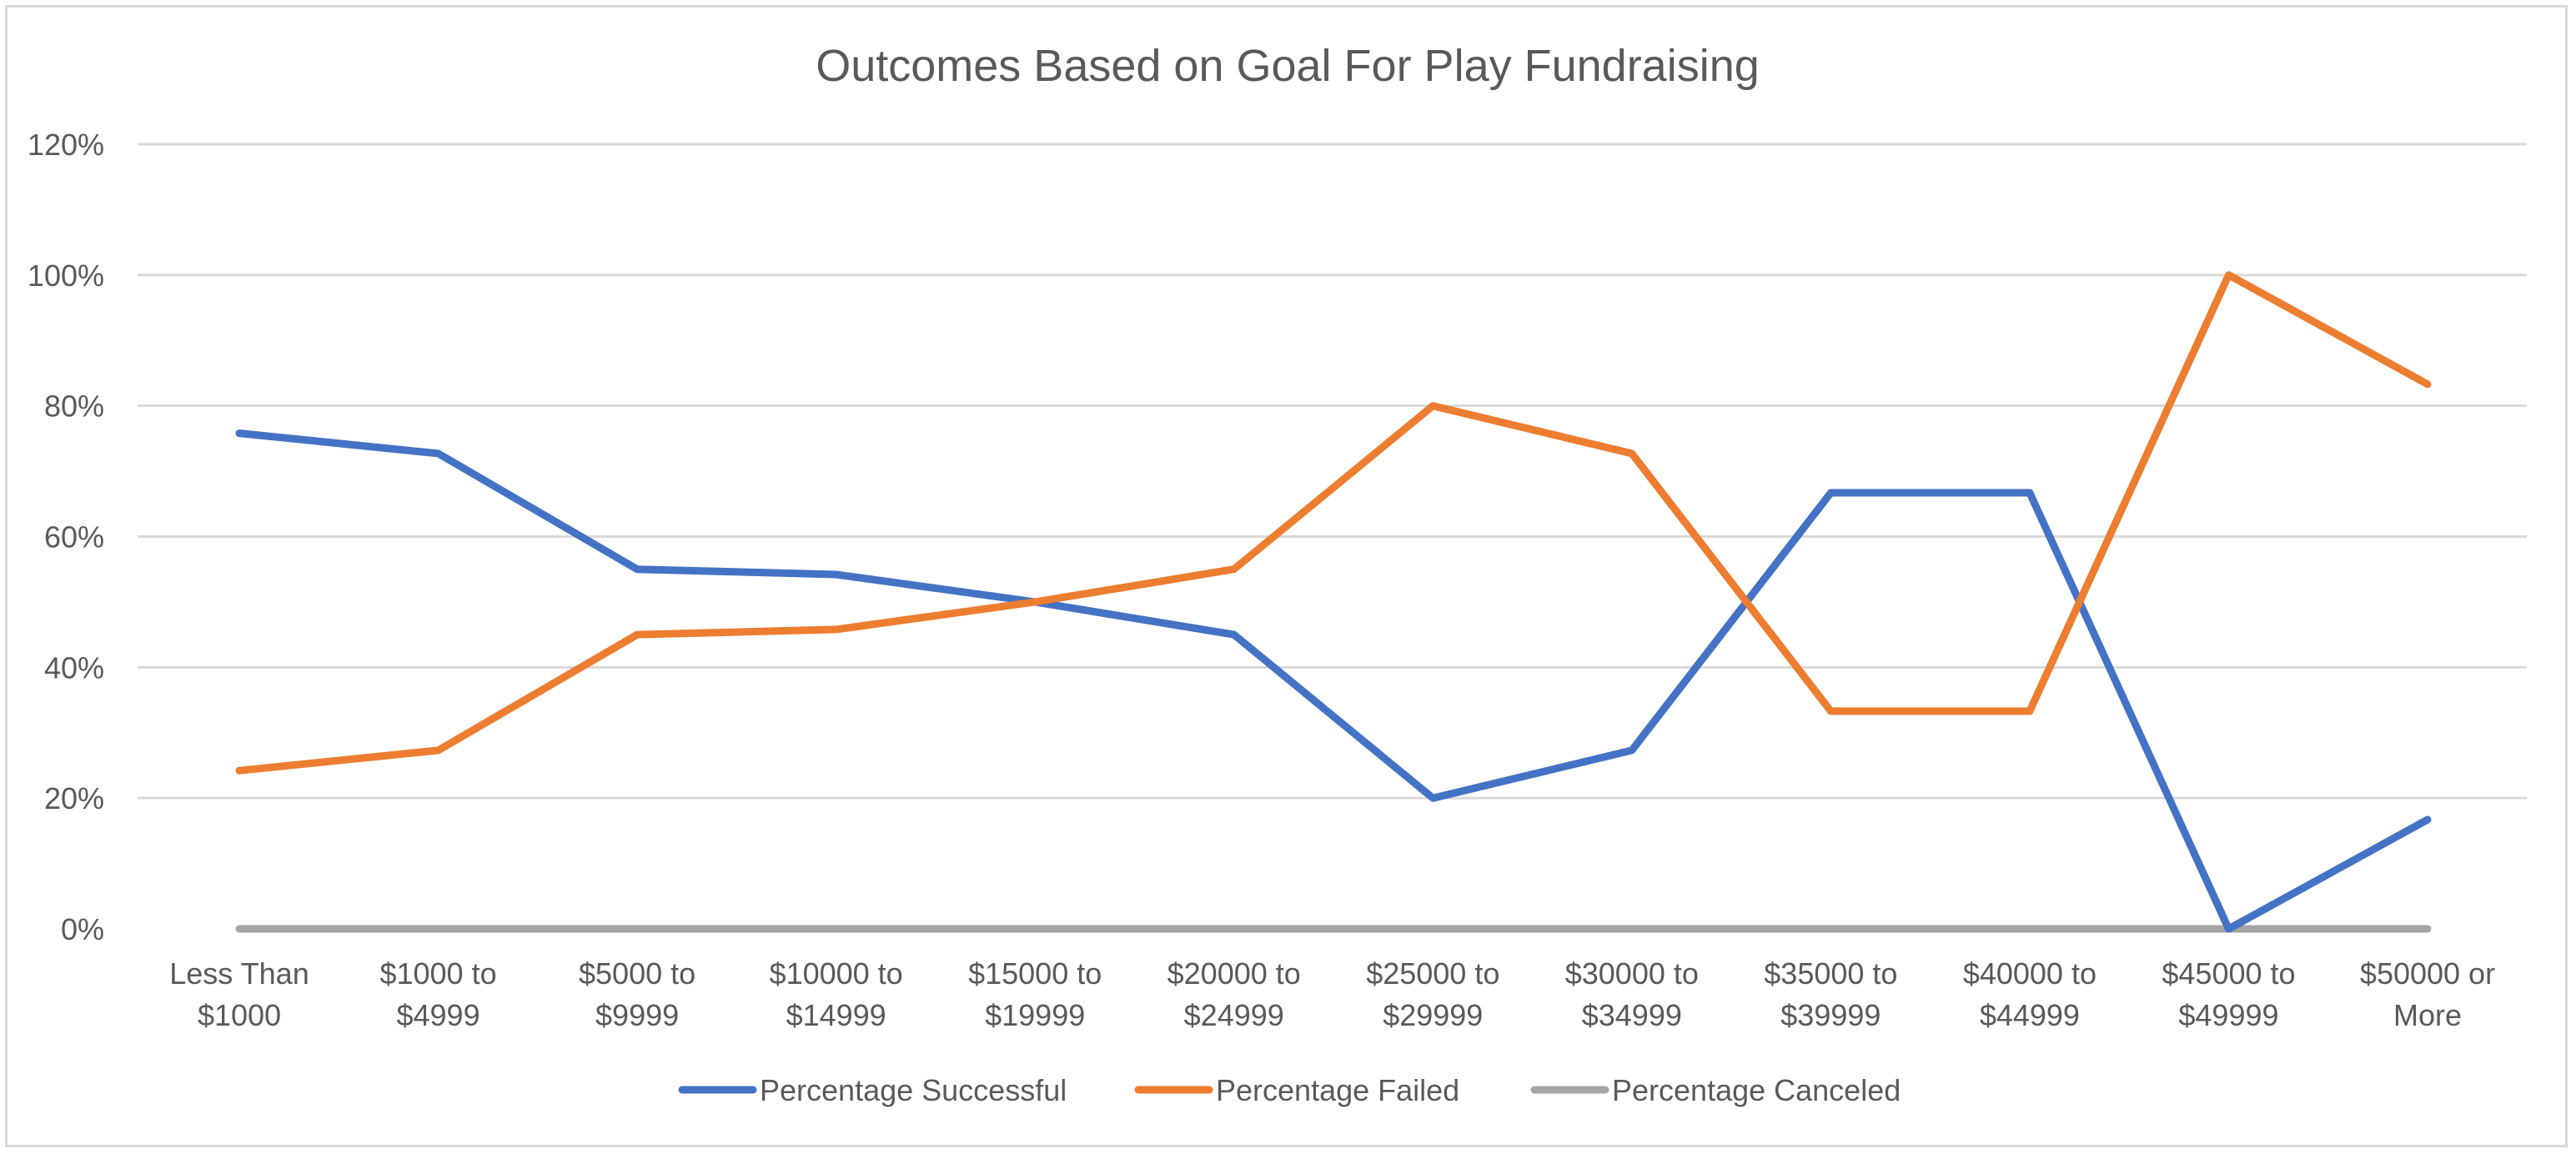 The height and width of the screenshot is (1154, 2576). Describe the element at coordinates (1234, 994) in the screenshot. I see `x-tick-label: $20000 to $24999` at that location.